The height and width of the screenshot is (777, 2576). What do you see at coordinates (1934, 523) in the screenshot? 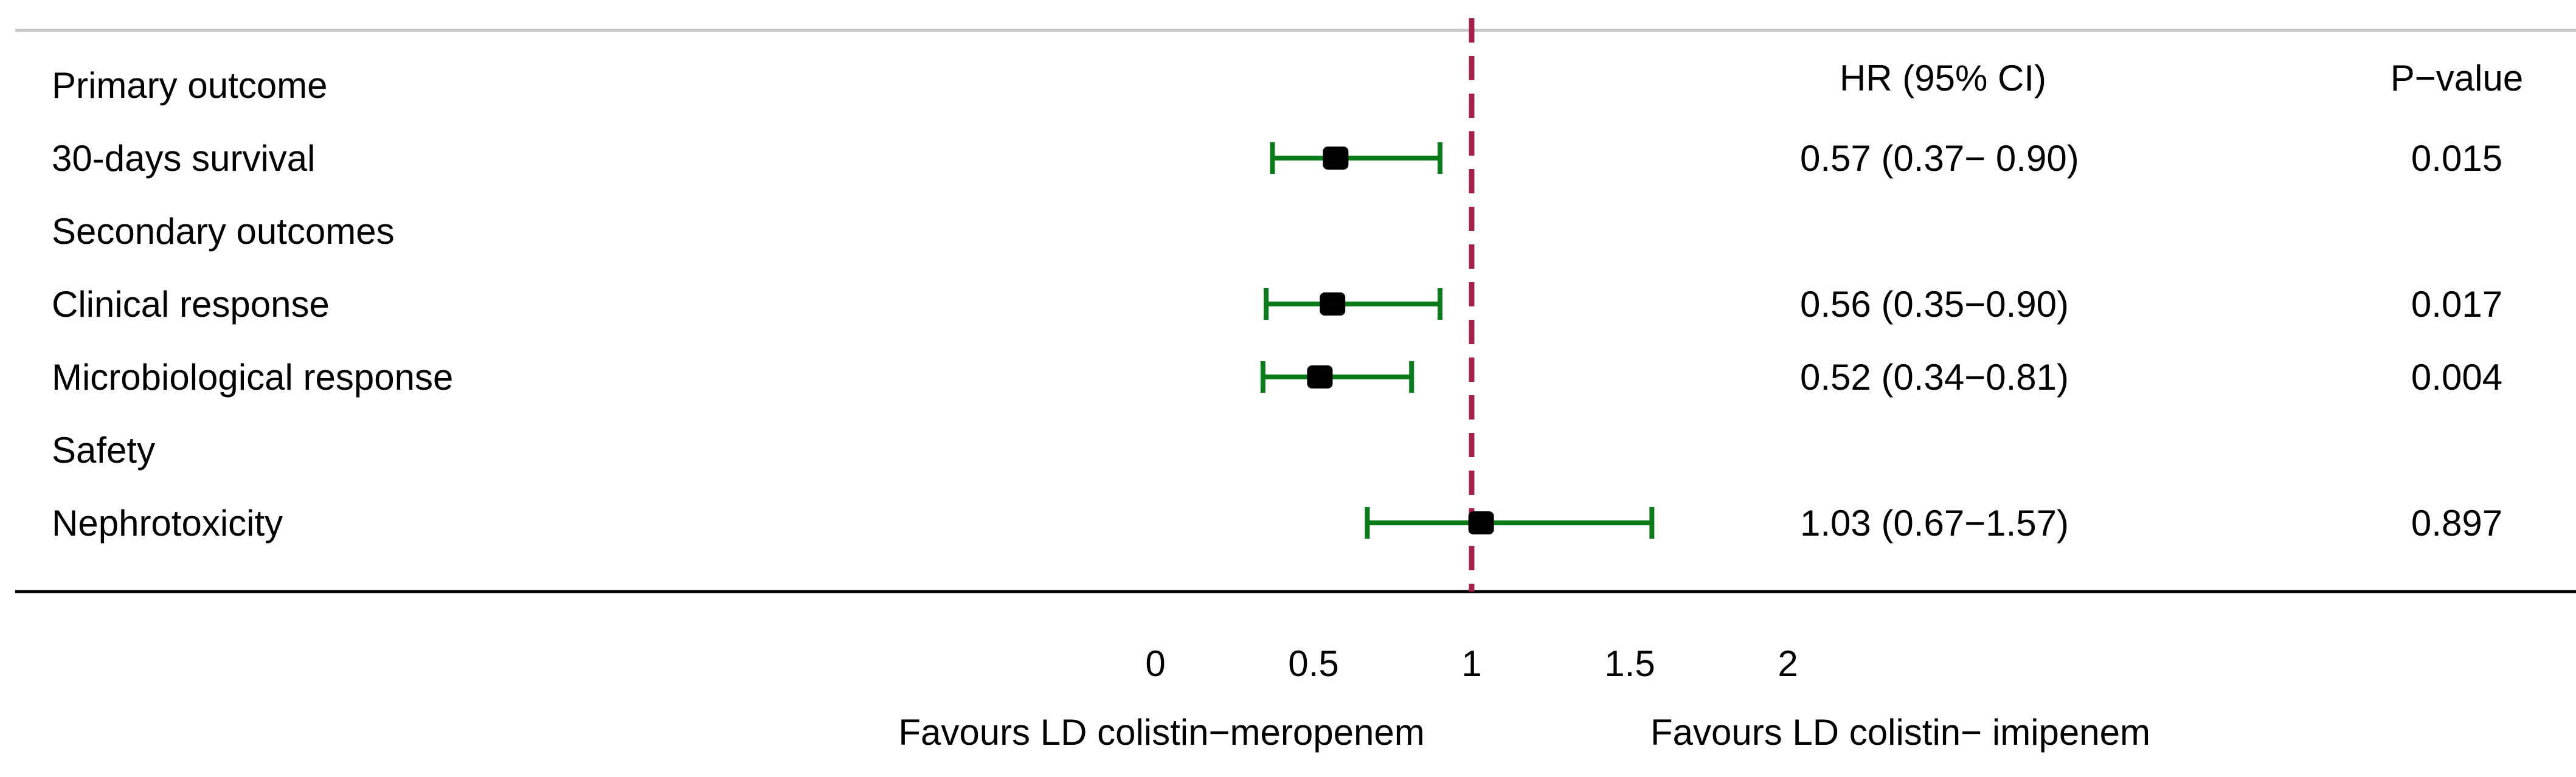
I see `hr-estimate-text: 1.03 (0.67−1.57)` at bounding box center [1934, 523].